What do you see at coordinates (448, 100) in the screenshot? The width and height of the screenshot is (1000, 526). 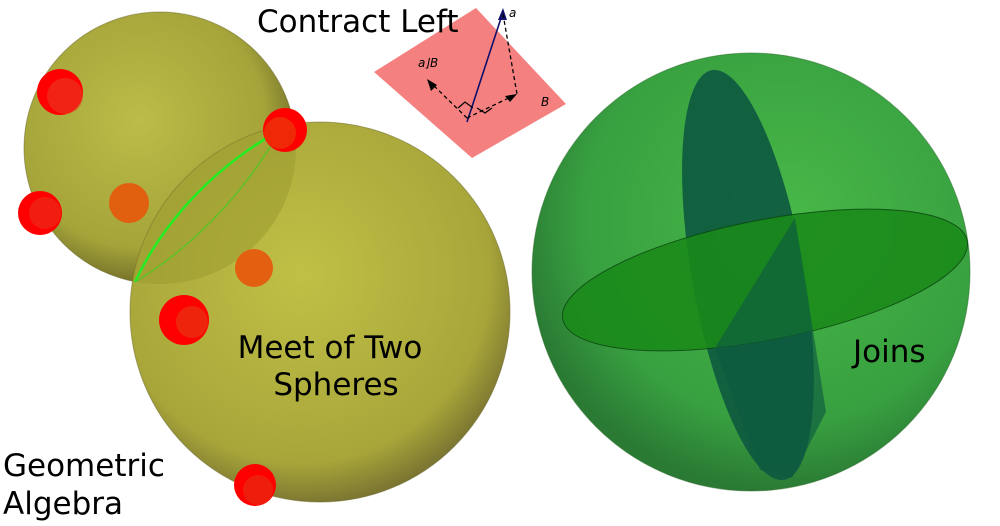 I see `contraction-dashes` at bounding box center [448, 100].